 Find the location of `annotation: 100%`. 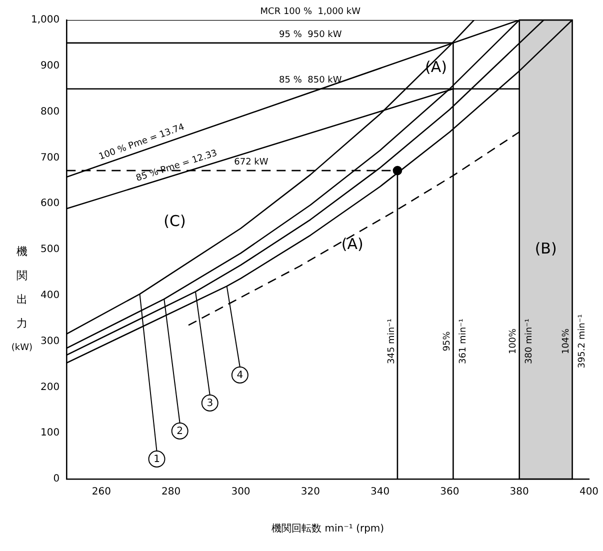

annotation: 100% is located at coordinates (513, 341).